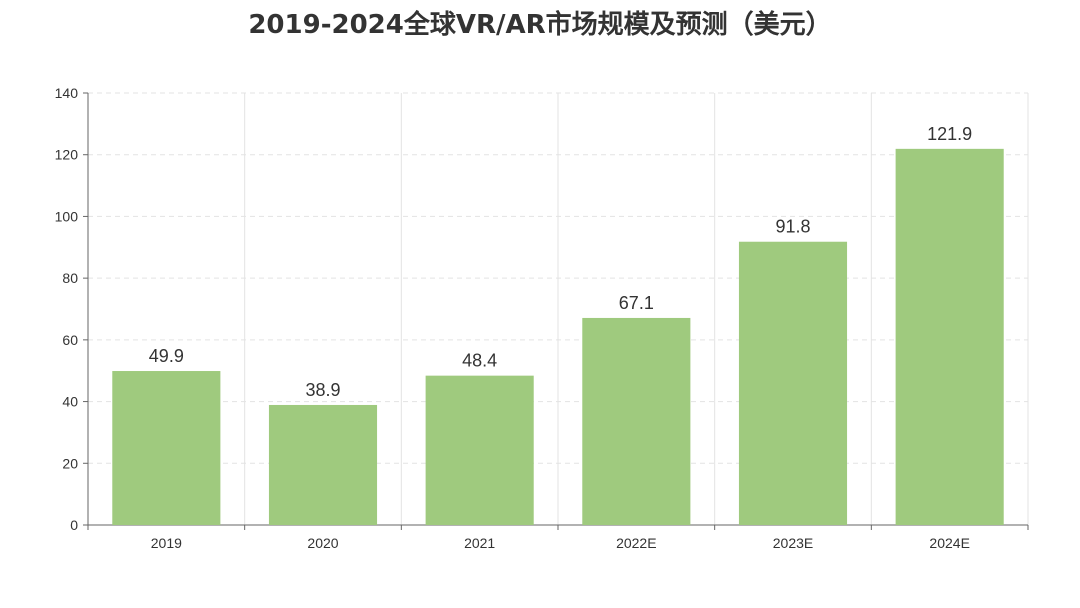 The width and height of the screenshot is (1080, 608). What do you see at coordinates (479, 361) in the screenshot?
I see `bar-value-label: 48.4` at bounding box center [479, 361].